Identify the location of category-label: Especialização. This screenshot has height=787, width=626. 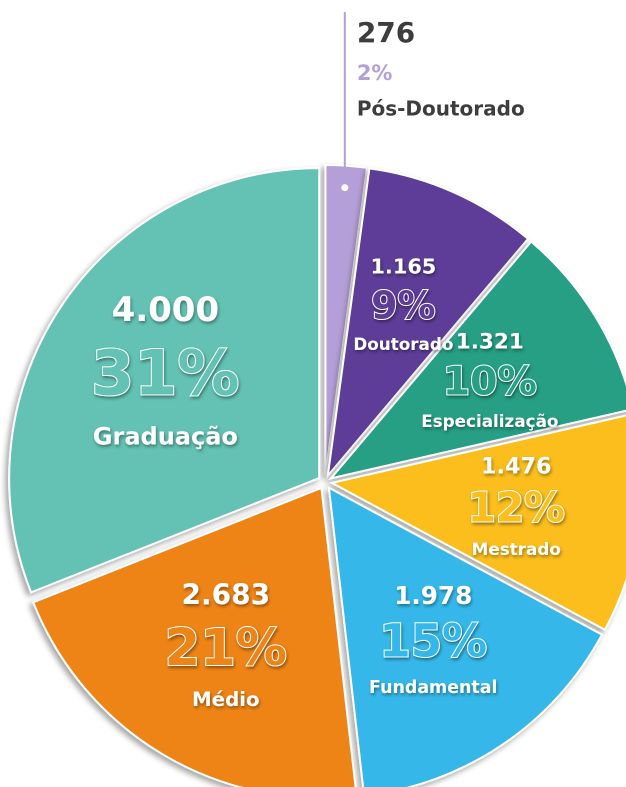
(489, 421).